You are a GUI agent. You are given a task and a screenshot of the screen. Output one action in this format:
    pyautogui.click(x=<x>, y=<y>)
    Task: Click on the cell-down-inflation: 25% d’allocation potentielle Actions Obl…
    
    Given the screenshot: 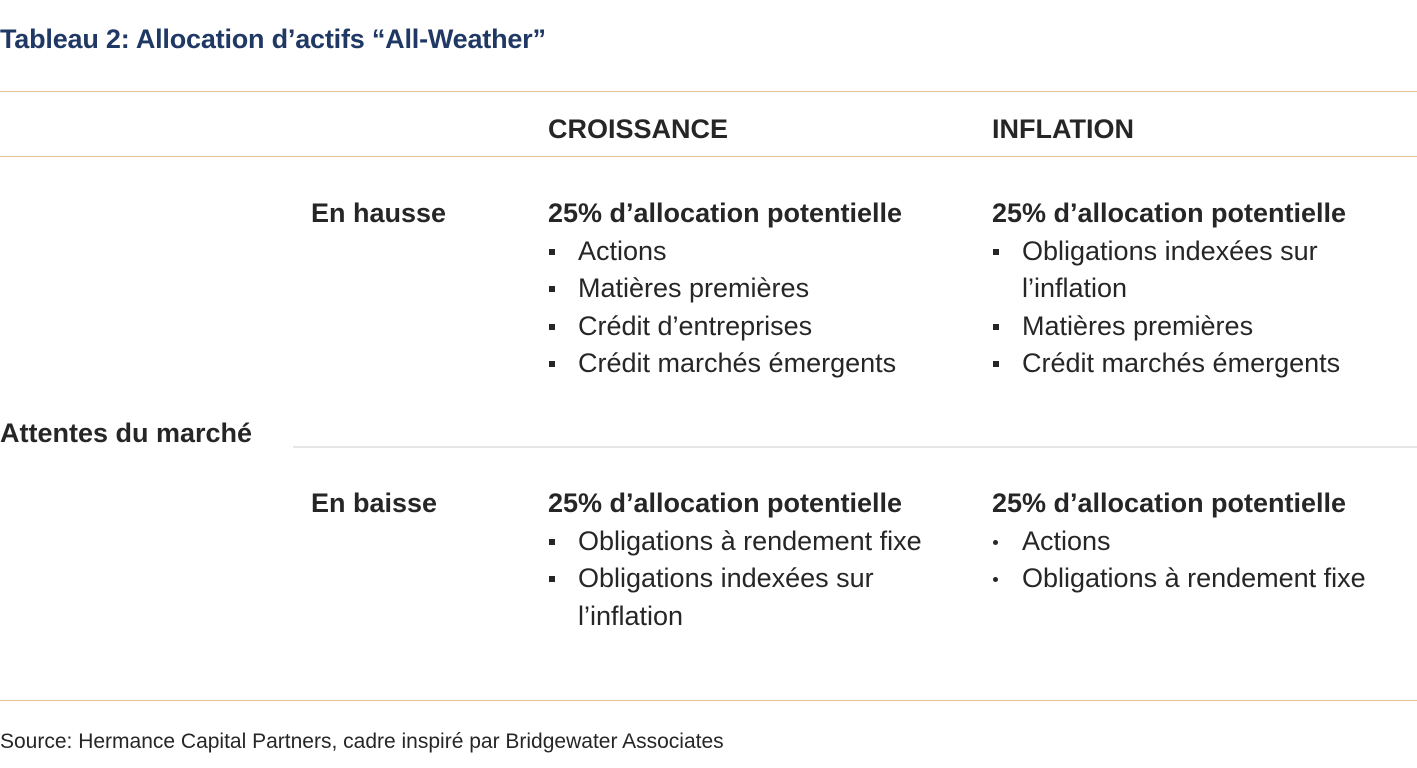 What is the action you would take?
    pyautogui.click(x=1202, y=541)
    